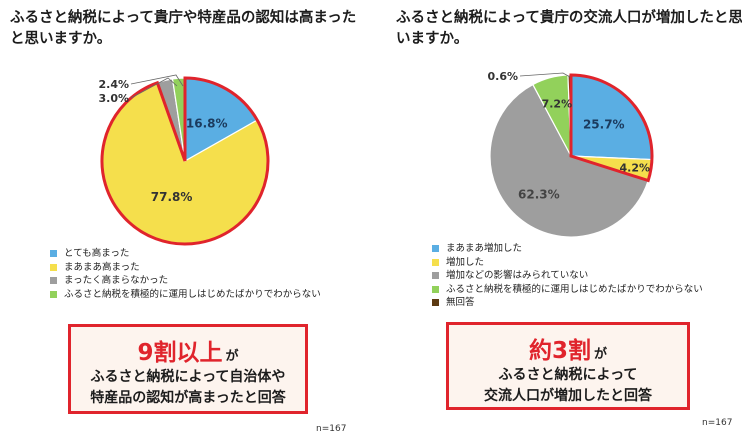  I want to click on legend-label: 増加などの影響はみられていない, so click(517, 275).